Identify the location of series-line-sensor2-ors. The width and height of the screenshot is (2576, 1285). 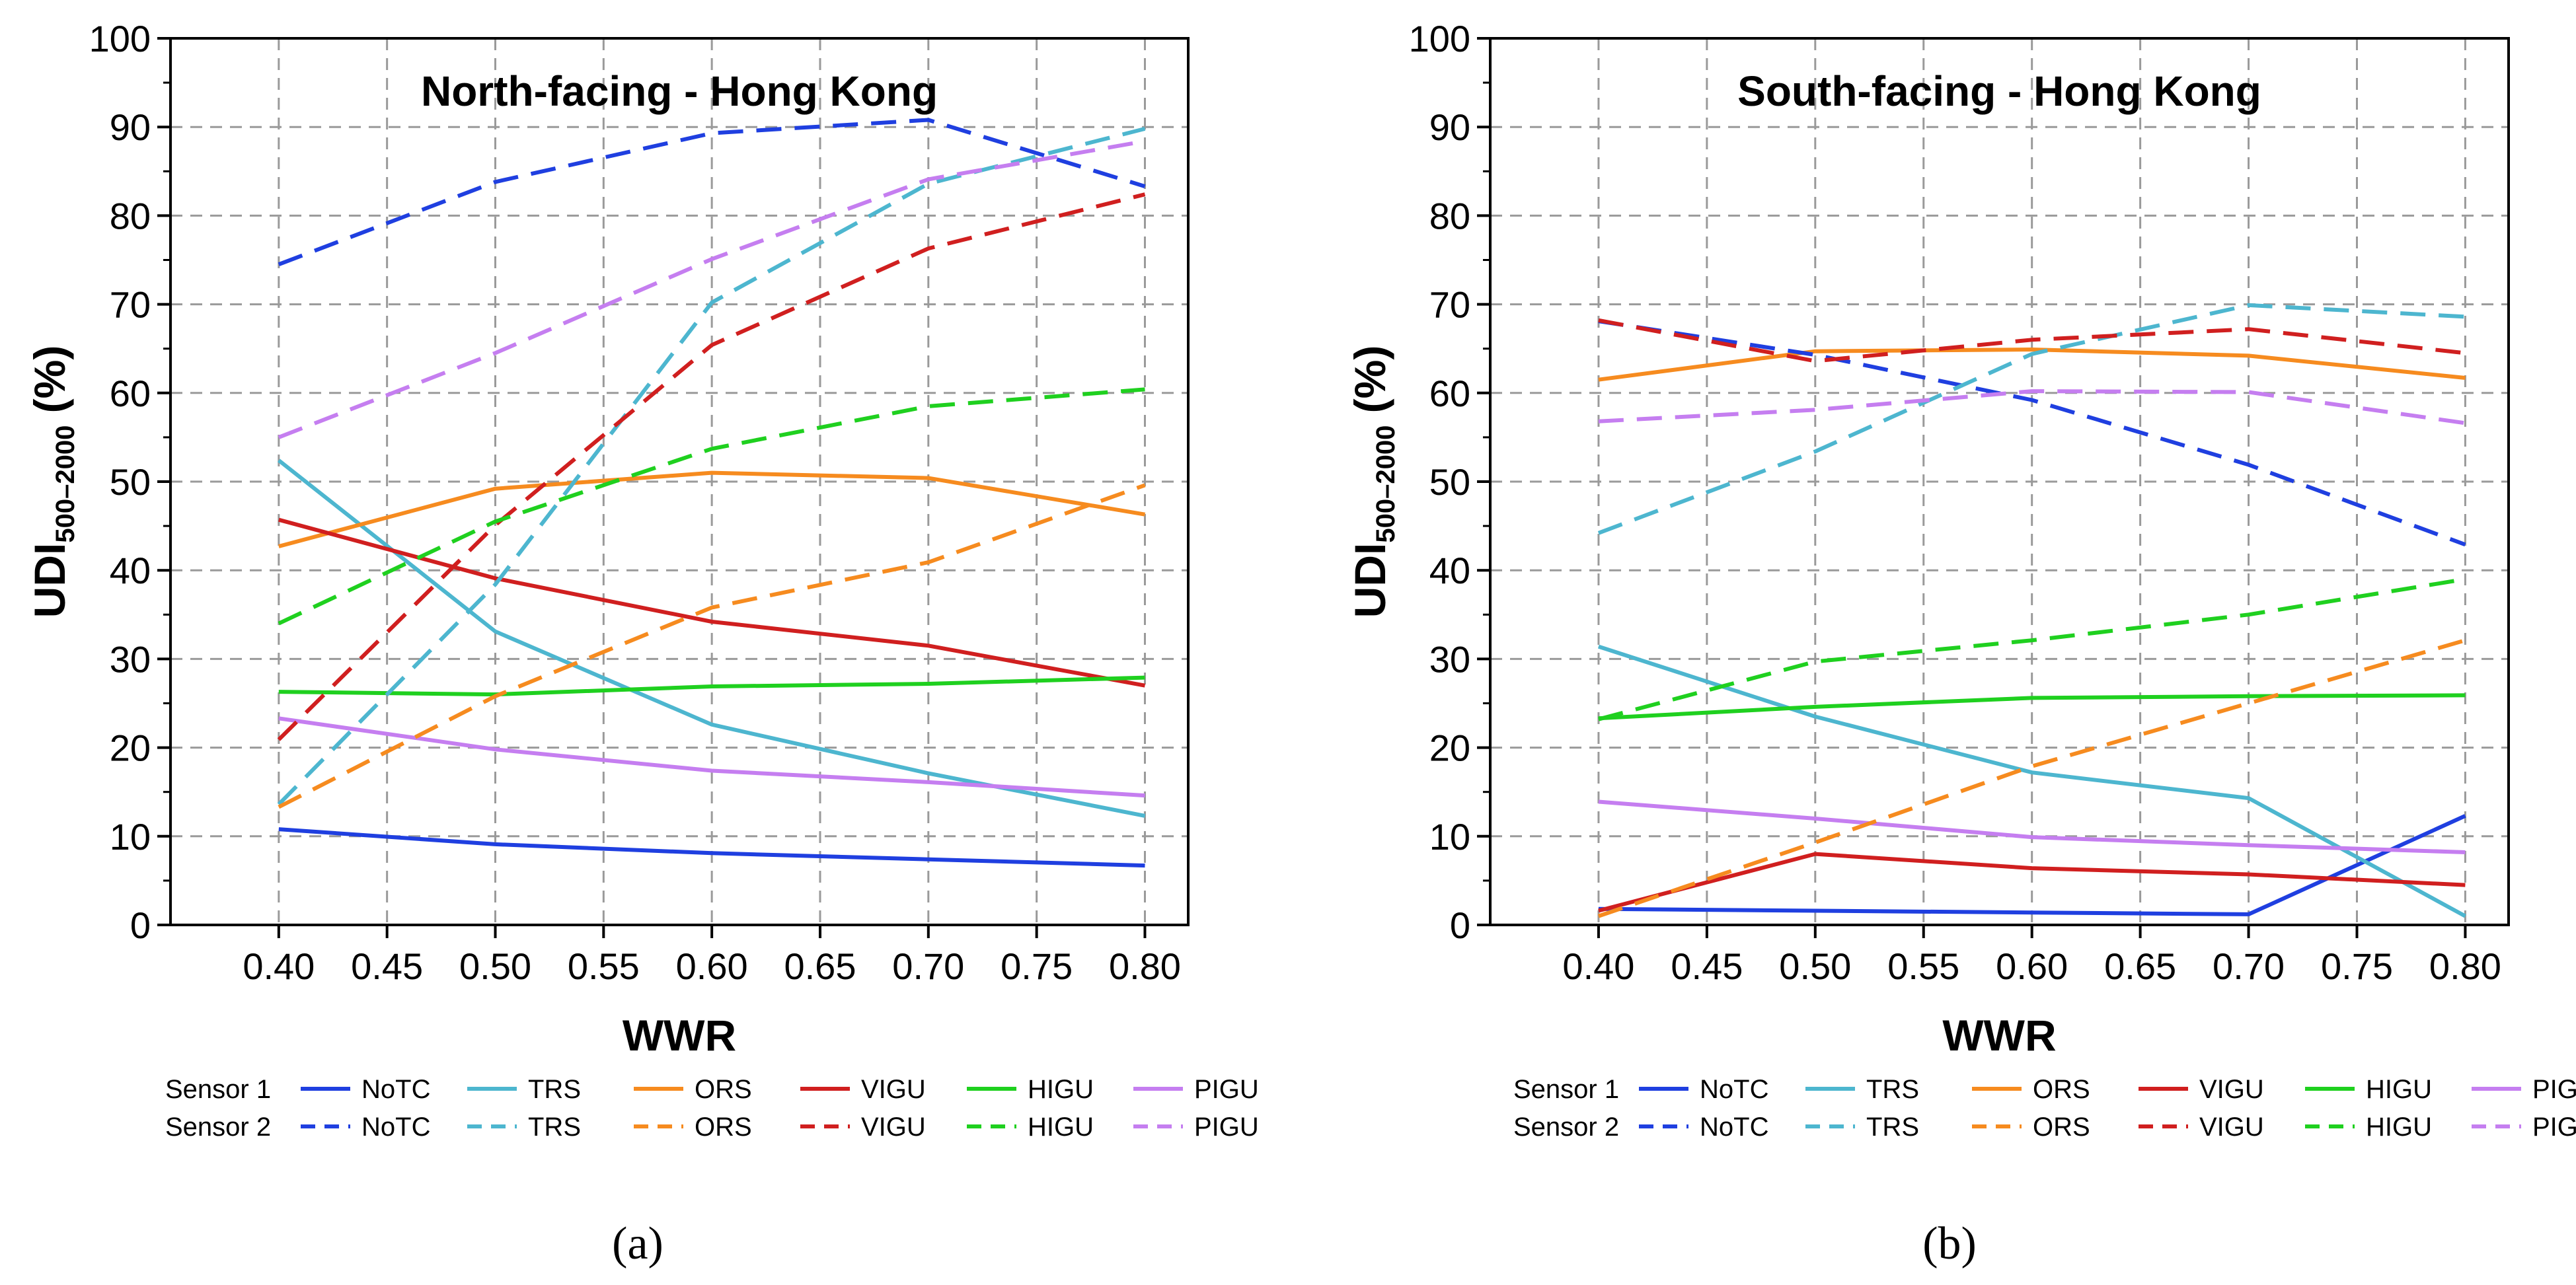
(712, 646).